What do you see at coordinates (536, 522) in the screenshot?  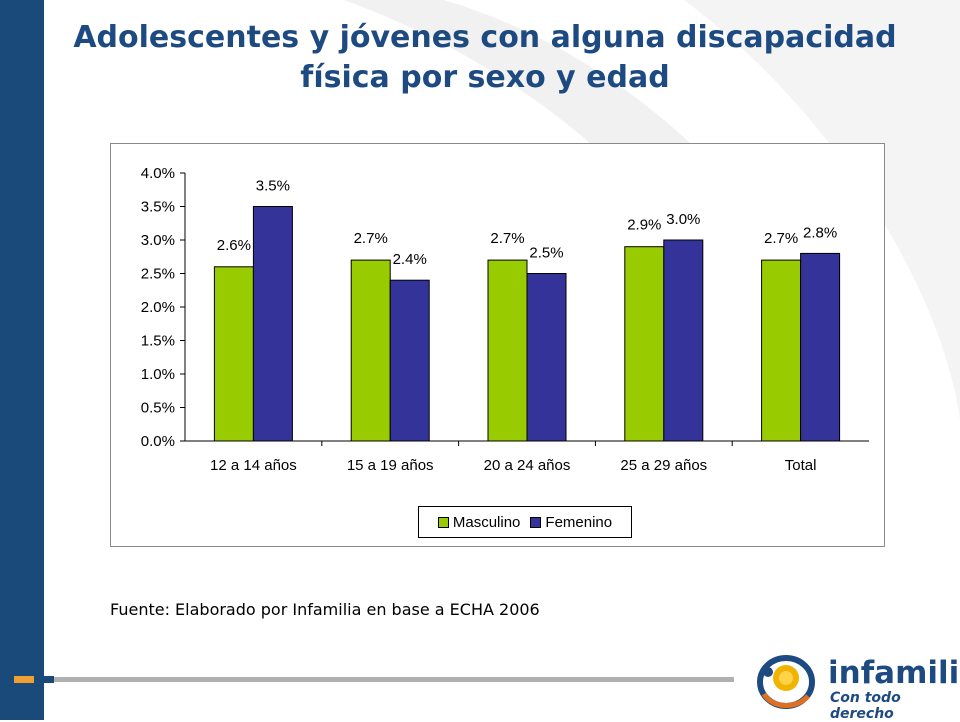 I see `legend-swatch-femenino` at bounding box center [536, 522].